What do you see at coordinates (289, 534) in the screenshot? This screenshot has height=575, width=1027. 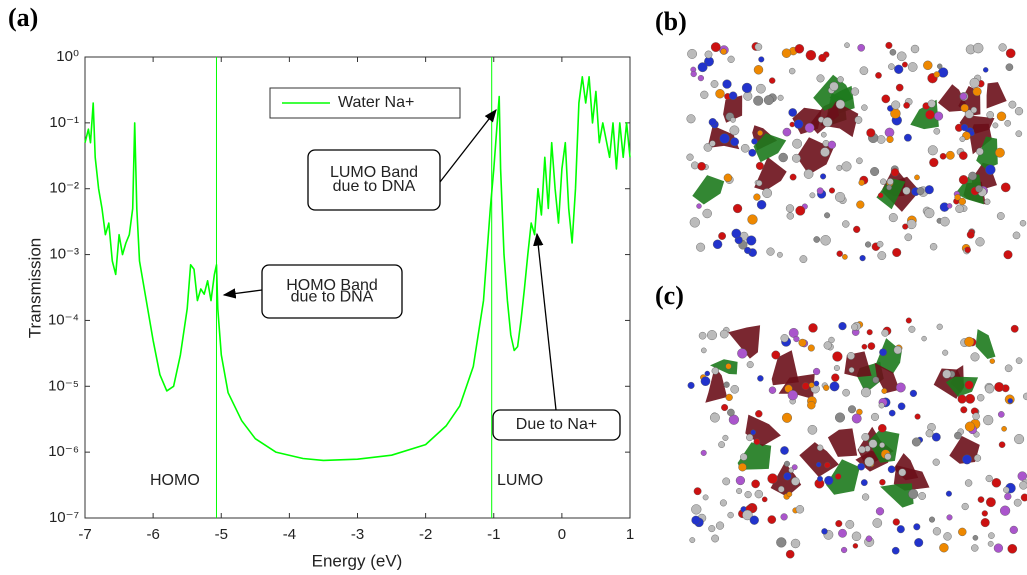 I see `x-tick-label: -4` at bounding box center [289, 534].